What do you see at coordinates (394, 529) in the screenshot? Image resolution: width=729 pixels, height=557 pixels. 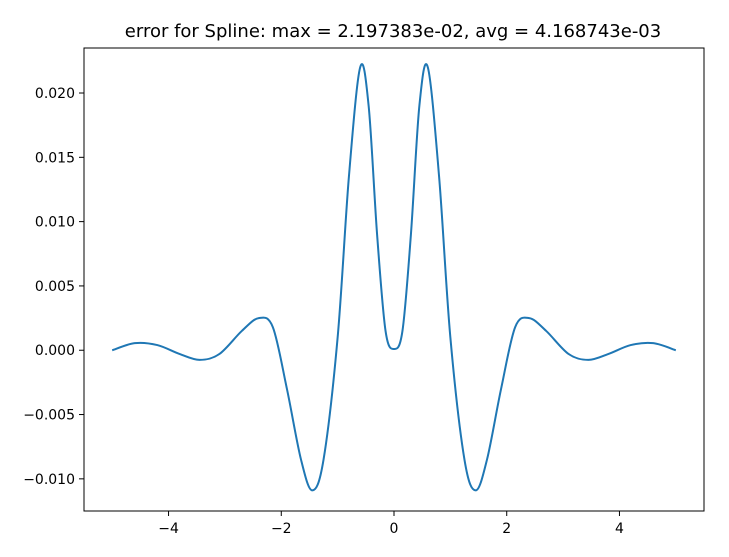 I see `x-tick-label-2: 0` at bounding box center [394, 529].